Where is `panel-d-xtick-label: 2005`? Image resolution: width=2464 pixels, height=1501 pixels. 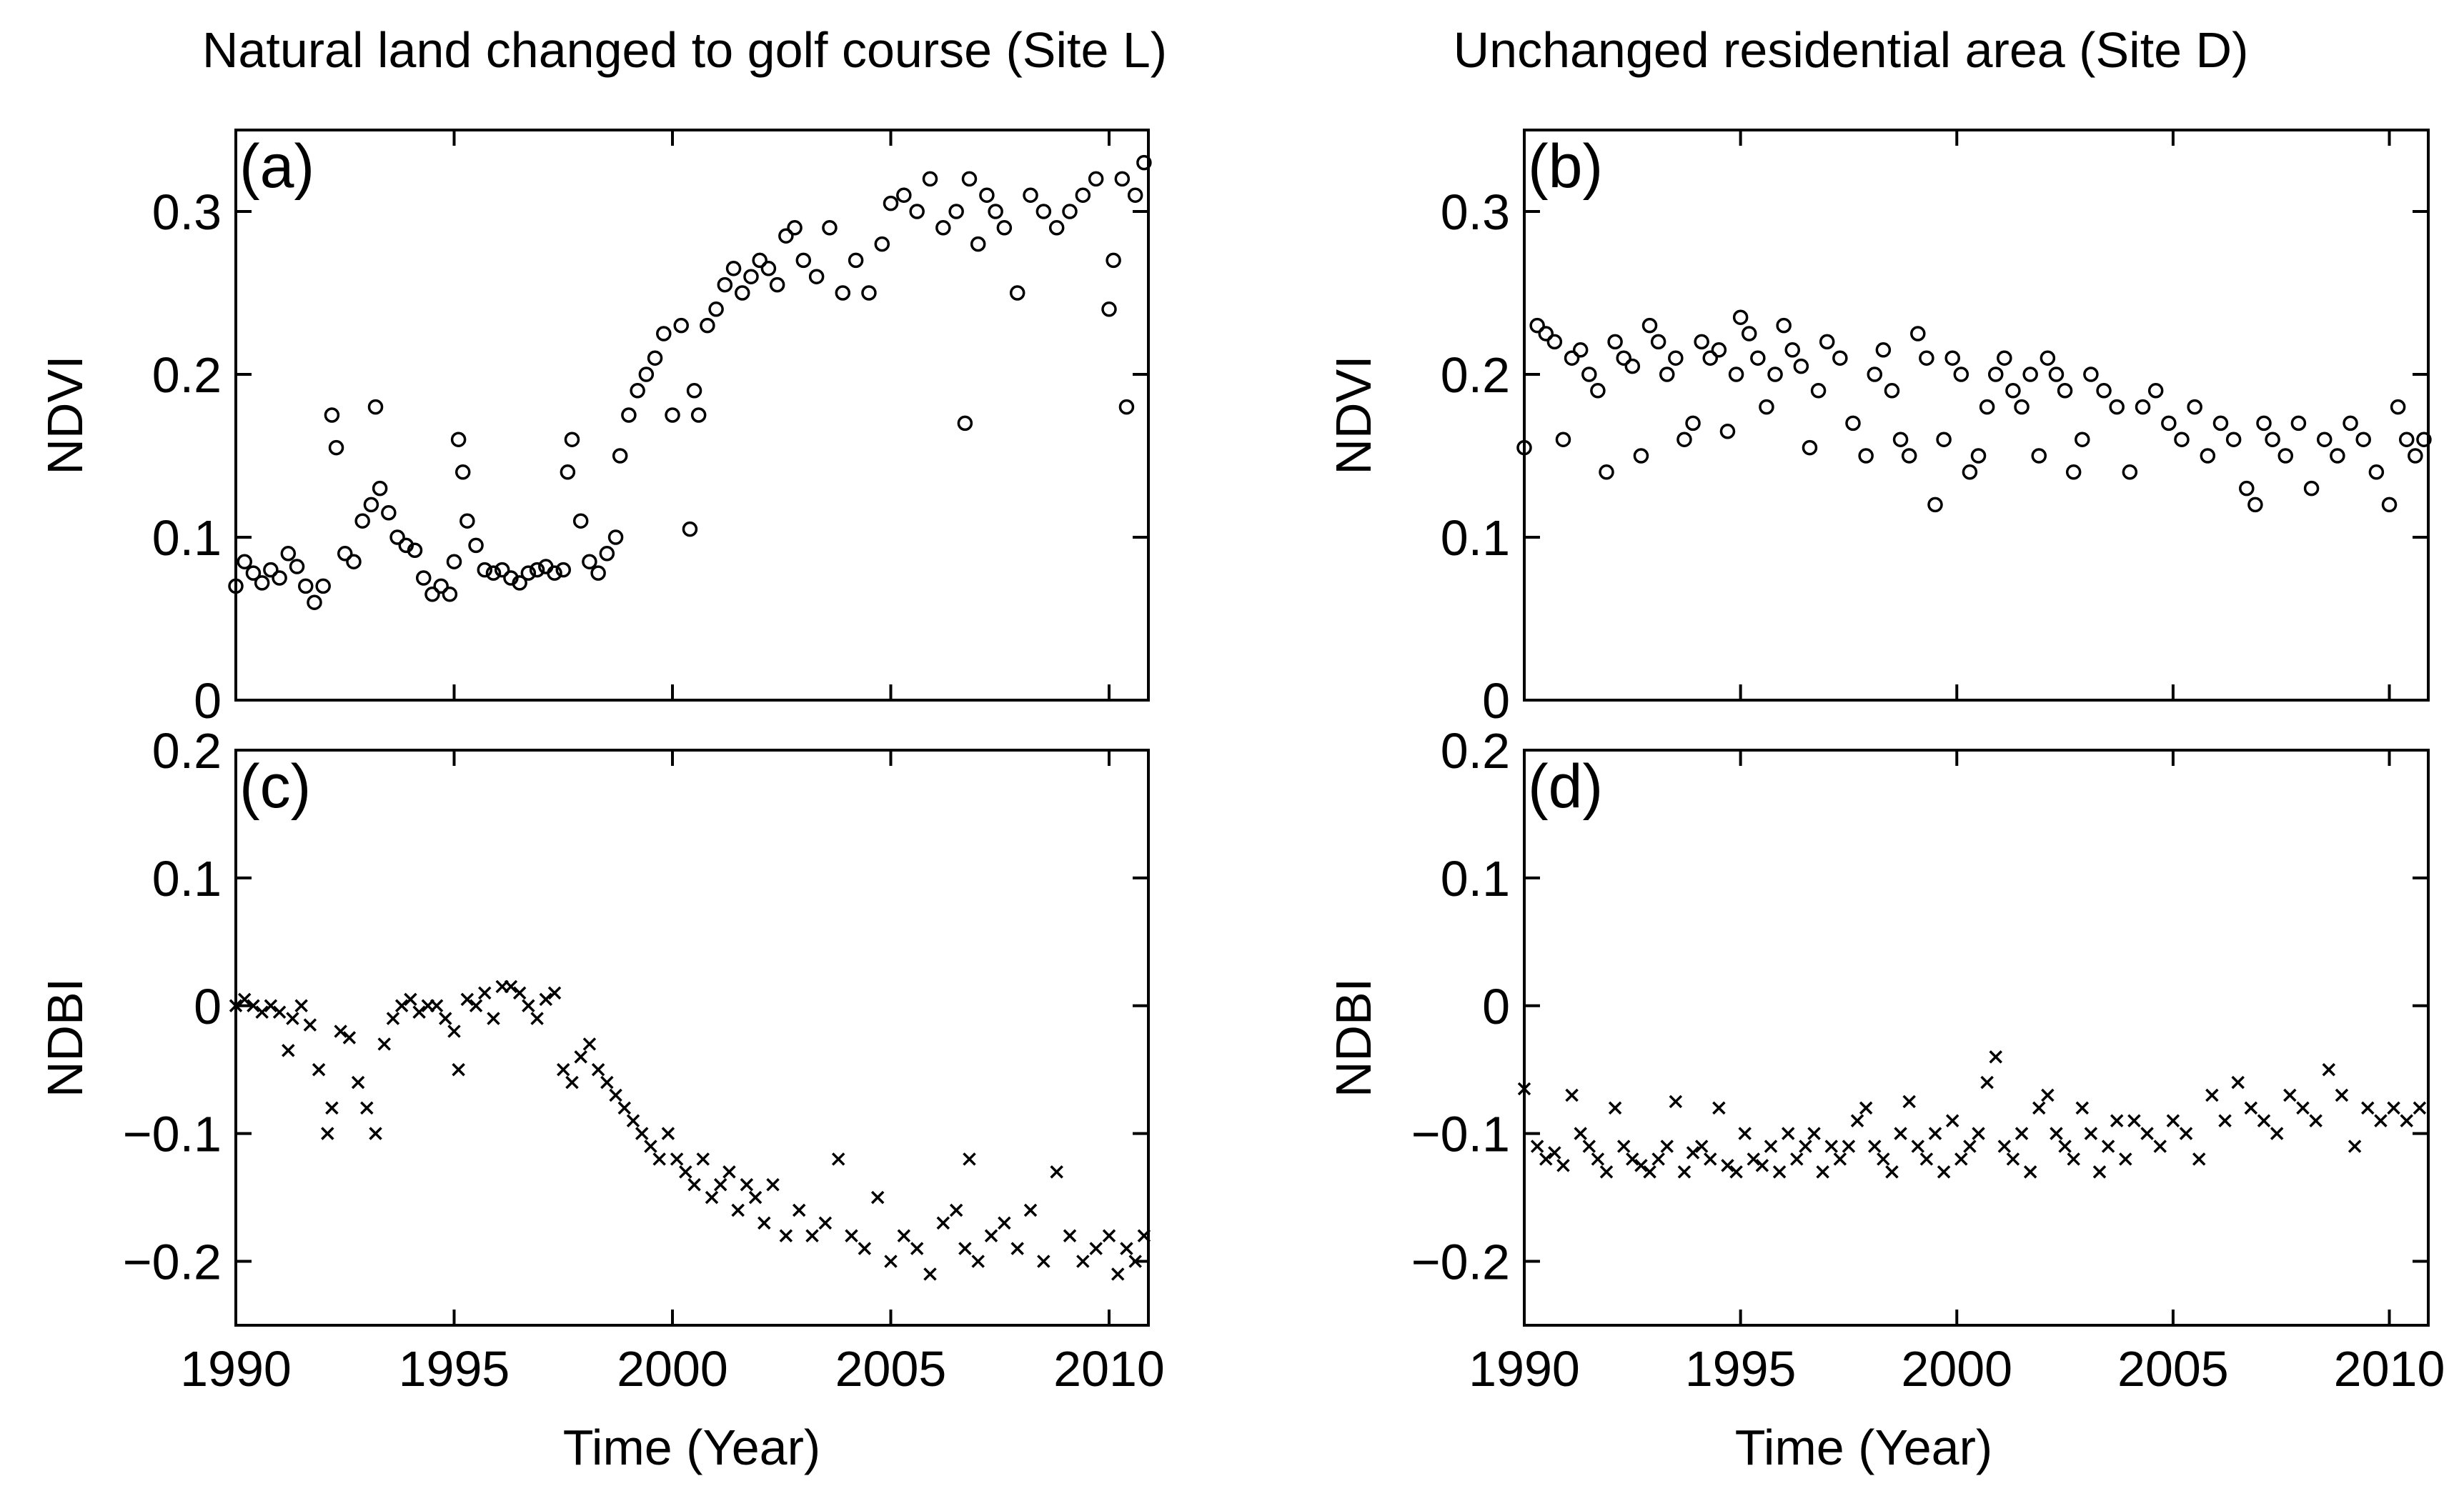 panel-d-xtick-label: 2005 is located at coordinates (2173, 1369).